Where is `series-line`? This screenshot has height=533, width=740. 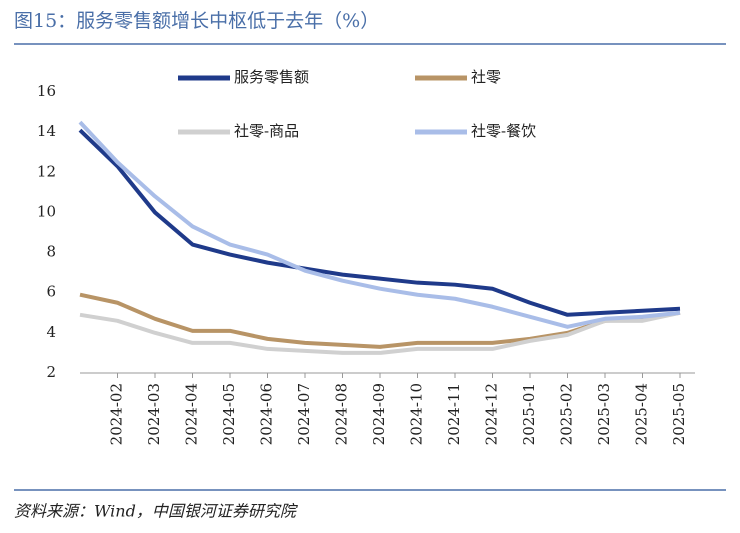
series-line is located at coordinates (380, 332).